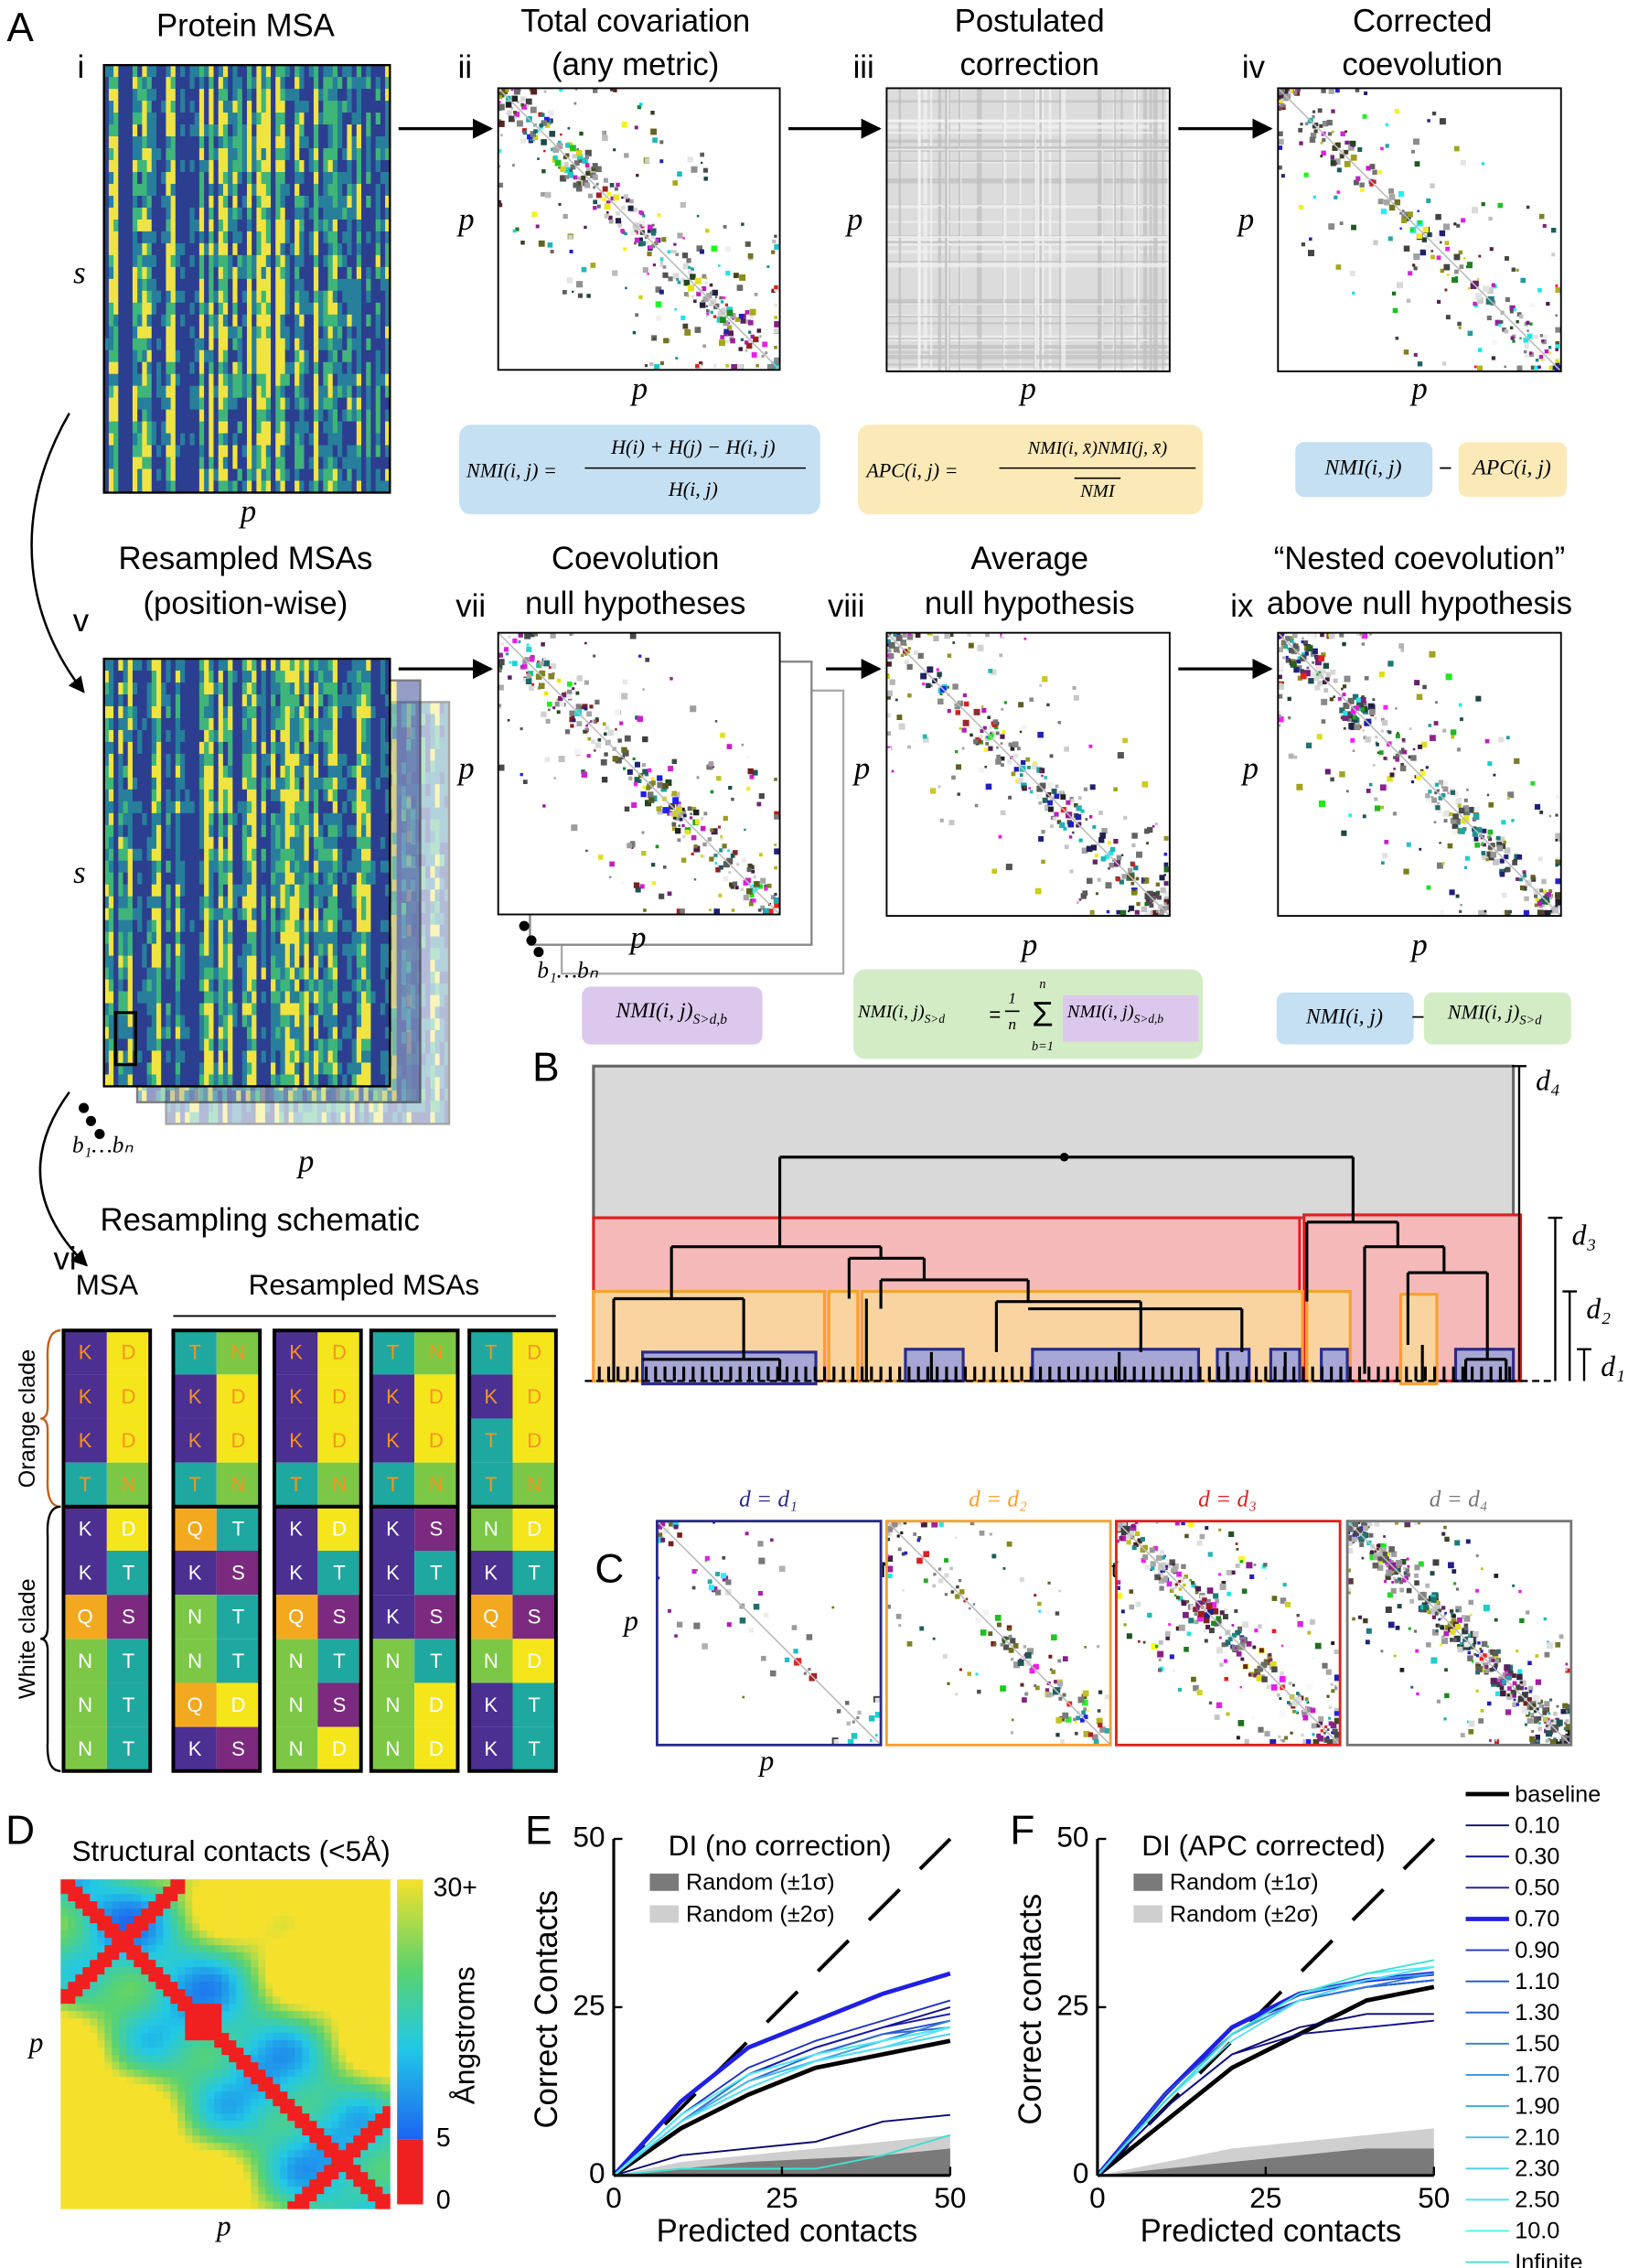 Image resolution: width=1639 pixels, height=2268 pixels. What do you see at coordinates (853, 219) in the screenshot?
I see `label: p` at bounding box center [853, 219].